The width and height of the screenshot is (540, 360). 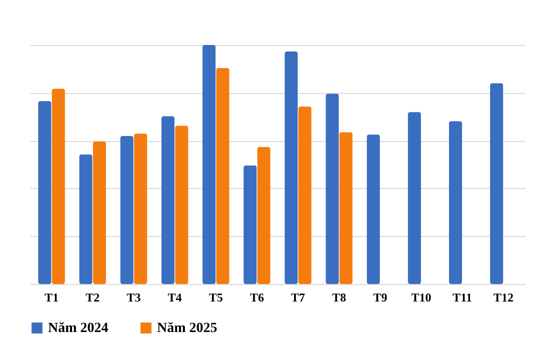 I want to click on x-tick-label: T10, so click(x=421, y=297).